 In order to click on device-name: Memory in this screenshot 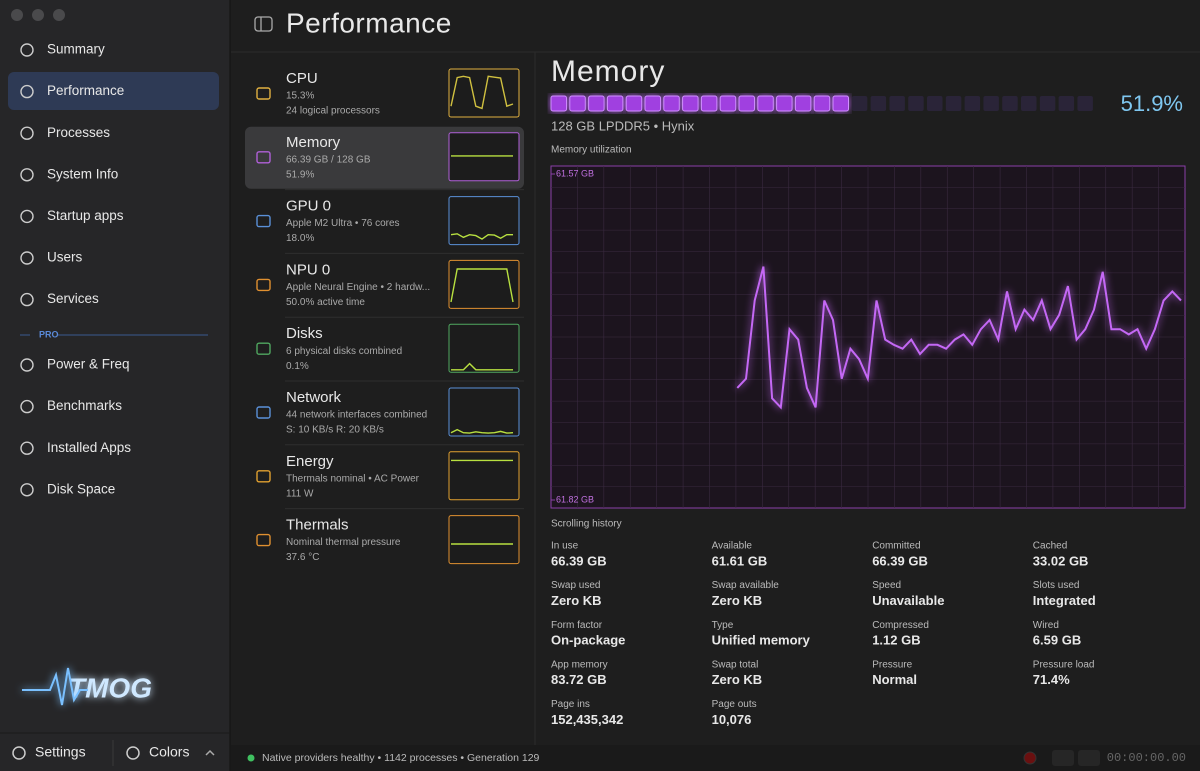, I will do `click(313, 142)`.